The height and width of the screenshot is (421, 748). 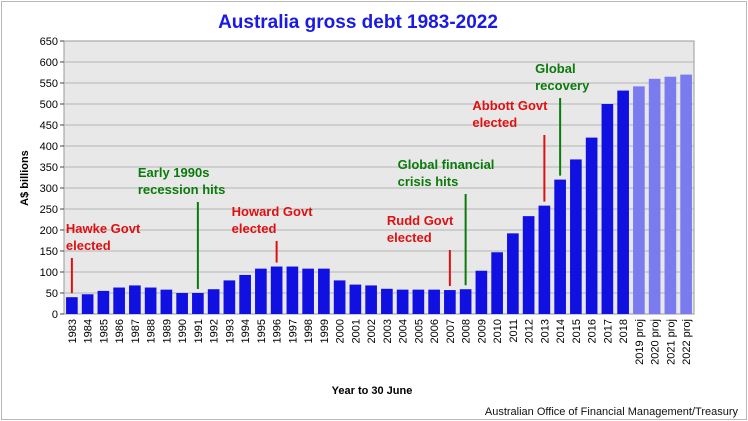 What do you see at coordinates (451, 331) in the screenshot?
I see `x-tick-label: 2007` at bounding box center [451, 331].